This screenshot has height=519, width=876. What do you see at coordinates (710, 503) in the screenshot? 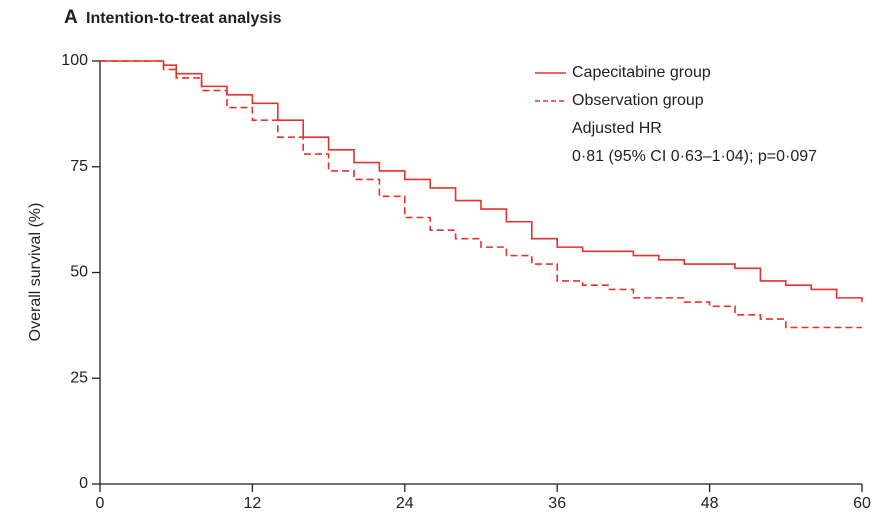
I see `x-tick-label: 48` at bounding box center [710, 503].